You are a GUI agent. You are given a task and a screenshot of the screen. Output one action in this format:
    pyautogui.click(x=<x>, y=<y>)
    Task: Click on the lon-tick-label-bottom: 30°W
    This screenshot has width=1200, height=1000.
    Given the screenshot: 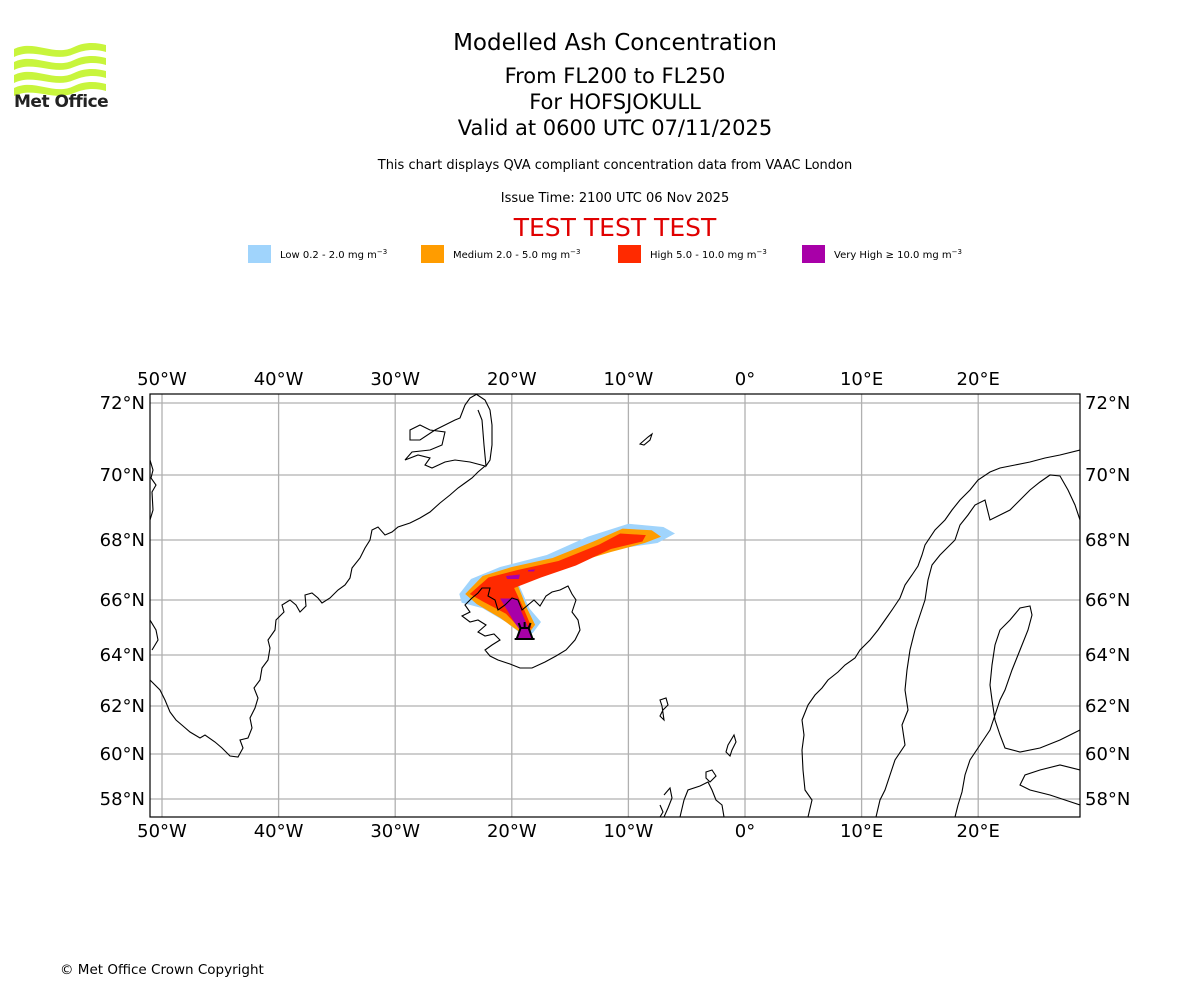 What is the action you would take?
    pyautogui.click(x=395, y=831)
    